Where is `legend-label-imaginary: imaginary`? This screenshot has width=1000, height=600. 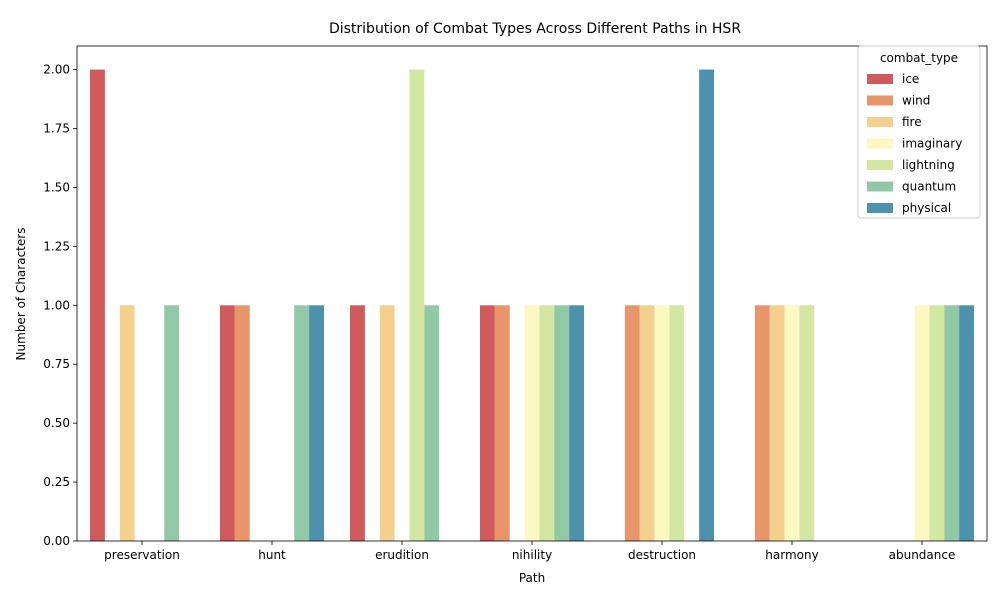
legend-label-imaginary: imaginary is located at coordinates (932, 144).